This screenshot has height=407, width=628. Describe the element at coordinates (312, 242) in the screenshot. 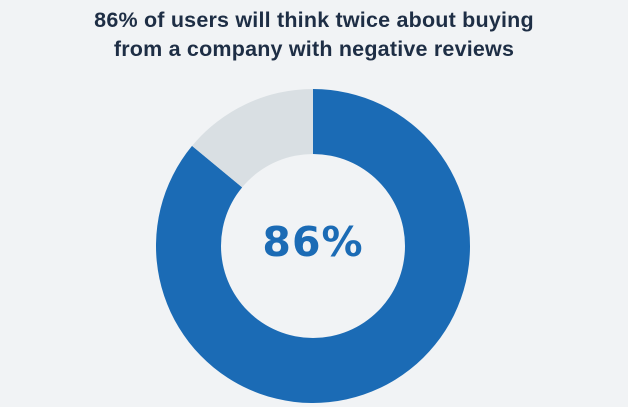

I see `donut-center-value: 86%` at that location.